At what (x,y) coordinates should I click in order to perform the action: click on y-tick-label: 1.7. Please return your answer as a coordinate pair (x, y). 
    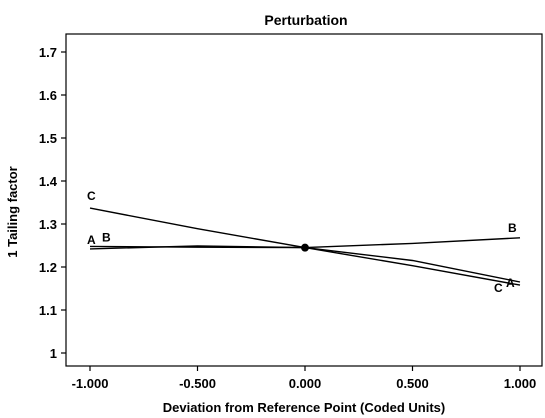
    Looking at the image, I should click on (48, 52).